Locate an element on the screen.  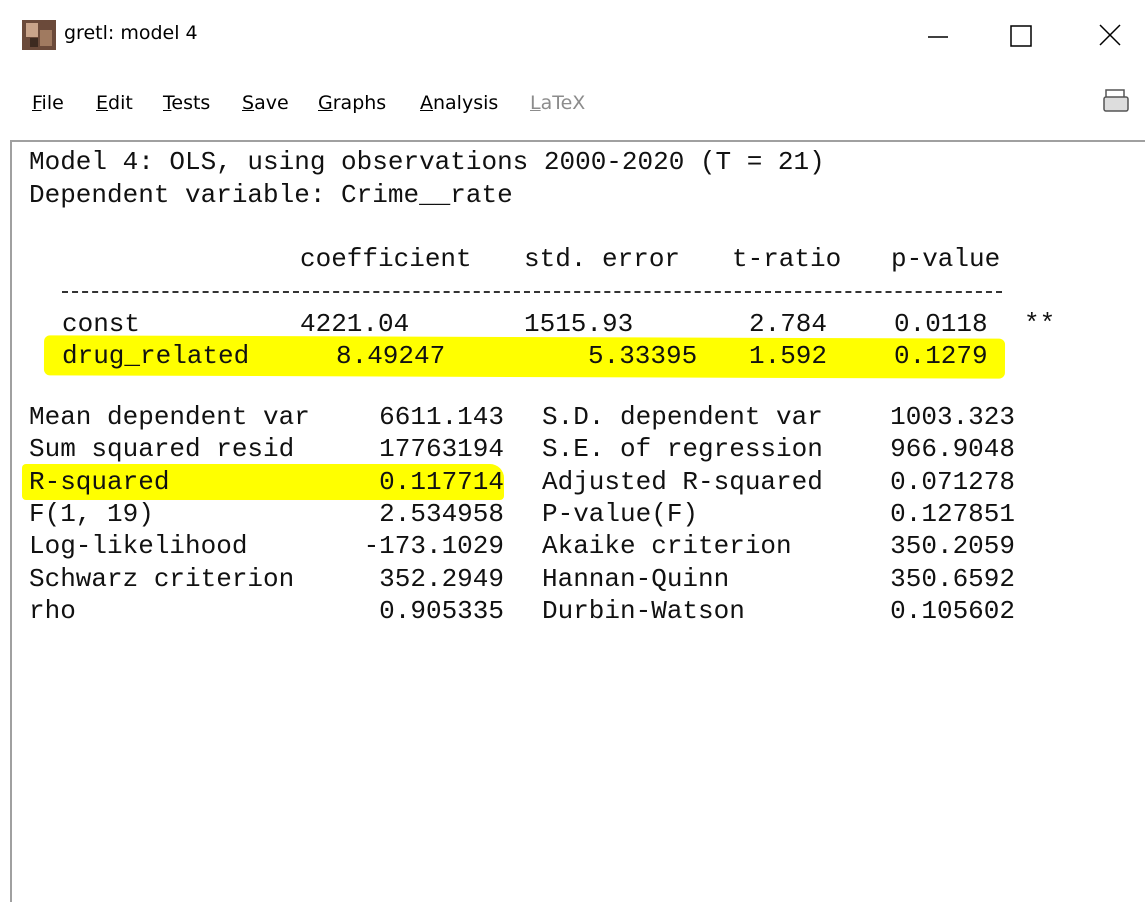
app-icon is located at coordinates (39, 35).